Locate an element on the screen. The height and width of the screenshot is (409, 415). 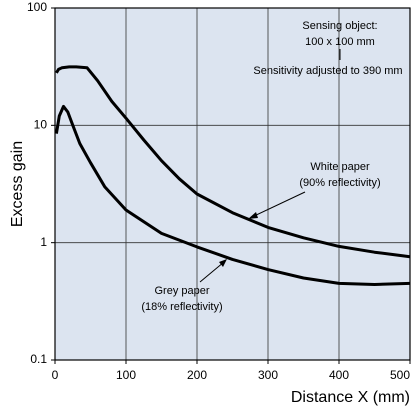
x-tick-label: 300 is located at coordinates (268, 375).